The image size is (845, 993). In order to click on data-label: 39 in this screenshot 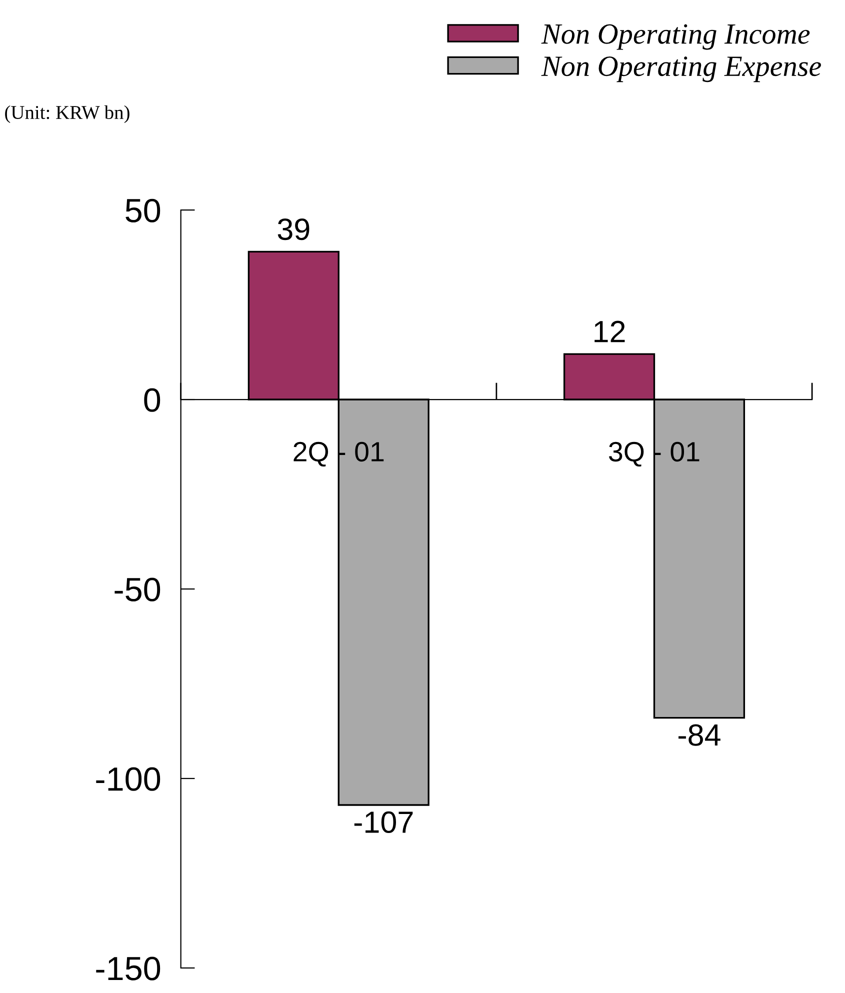, I will do `click(294, 229)`.